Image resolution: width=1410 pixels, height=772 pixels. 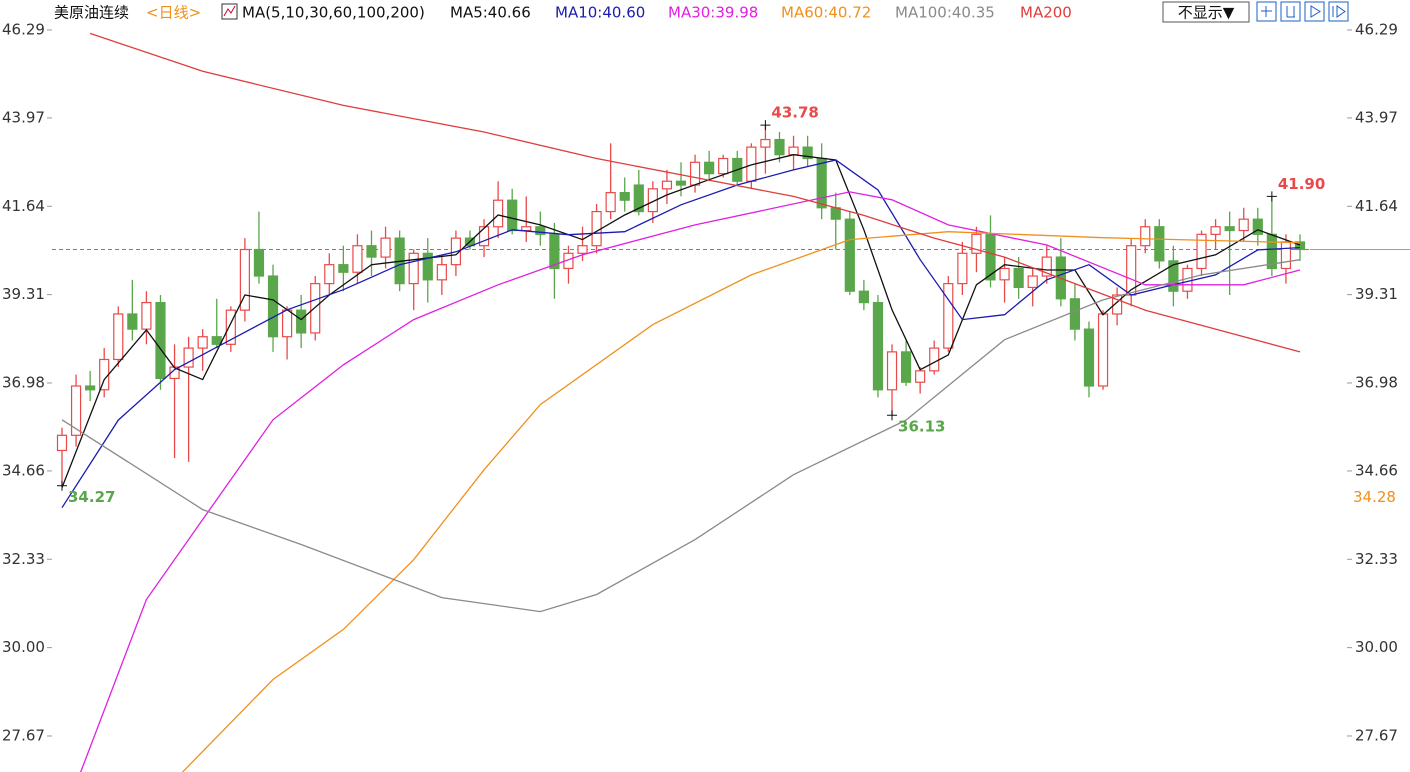 I want to click on y2-tick-label: 36.98, so click(x=1376, y=382).